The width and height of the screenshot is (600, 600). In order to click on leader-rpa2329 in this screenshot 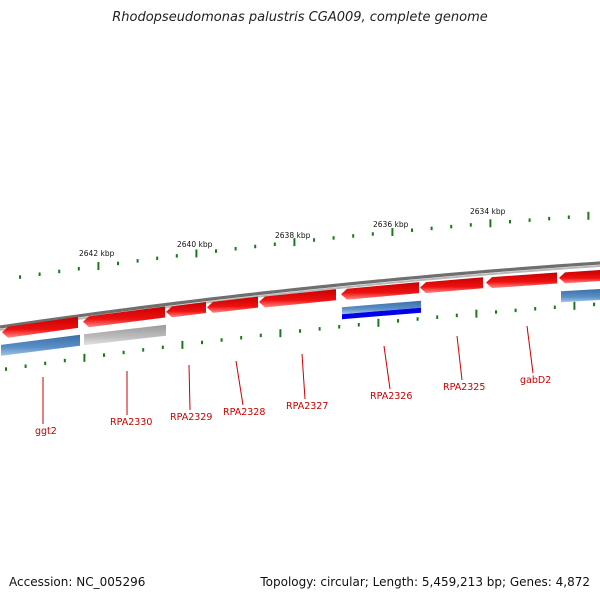, I will do `click(189, 387)`.